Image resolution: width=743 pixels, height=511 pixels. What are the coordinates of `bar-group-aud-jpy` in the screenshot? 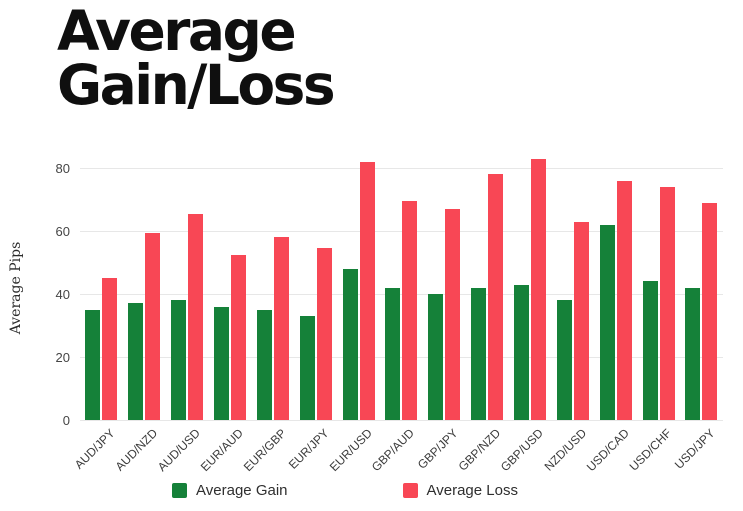 It's located at (101, 349).